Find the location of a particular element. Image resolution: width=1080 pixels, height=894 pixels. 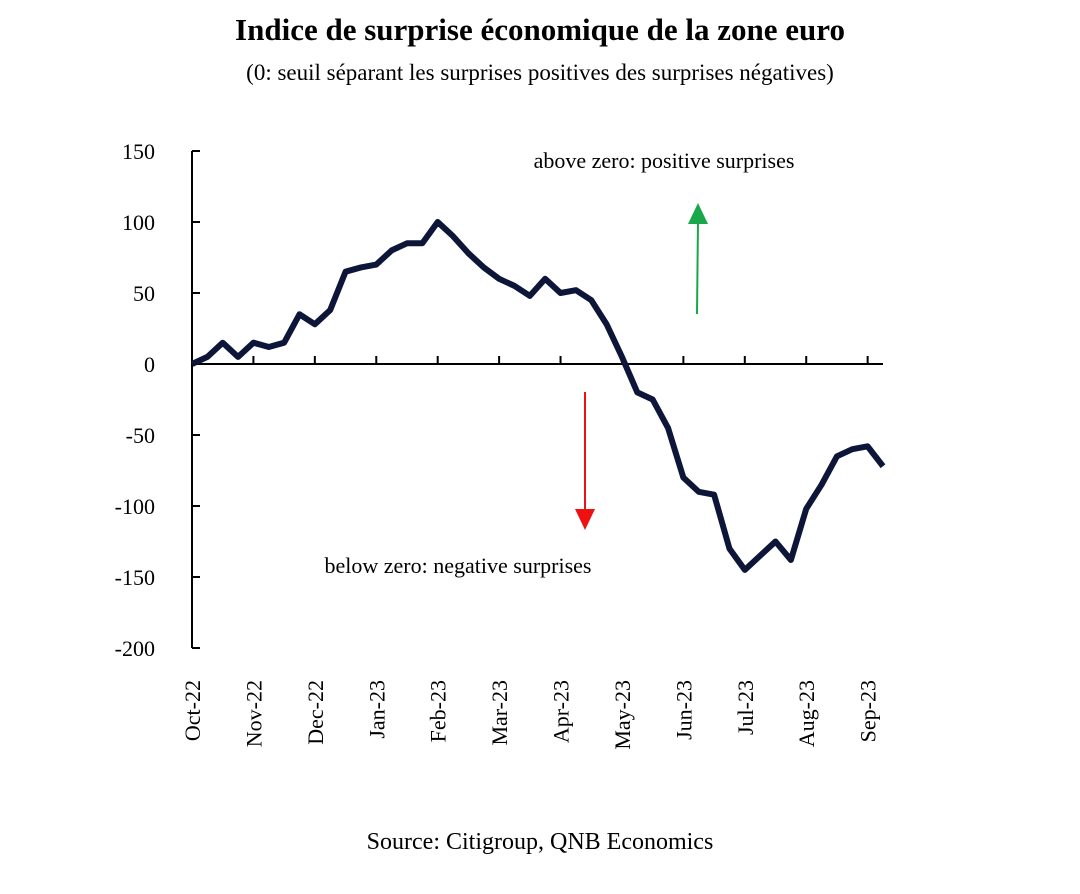

down-arrow-head is located at coordinates (585, 519).